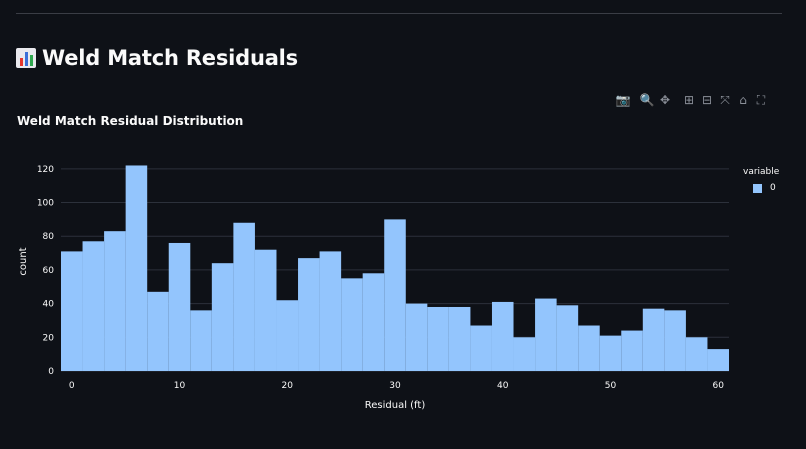 The width and height of the screenshot is (806, 449). What do you see at coordinates (72, 386) in the screenshot?
I see `x-tick-label: 0` at bounding box center [72, 386].